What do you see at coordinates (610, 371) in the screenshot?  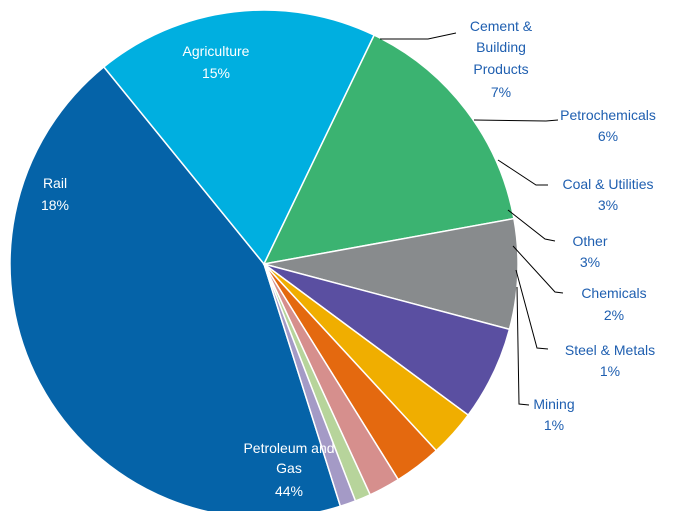 I see `slice-value-steel-and-metals: 1%` at bounding box center [610, 371].